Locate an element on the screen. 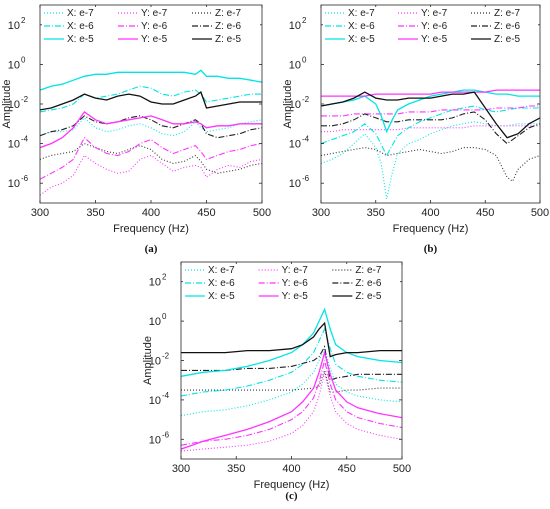  y-tick-label: 10 -4 is located at coordinates (18, 143).